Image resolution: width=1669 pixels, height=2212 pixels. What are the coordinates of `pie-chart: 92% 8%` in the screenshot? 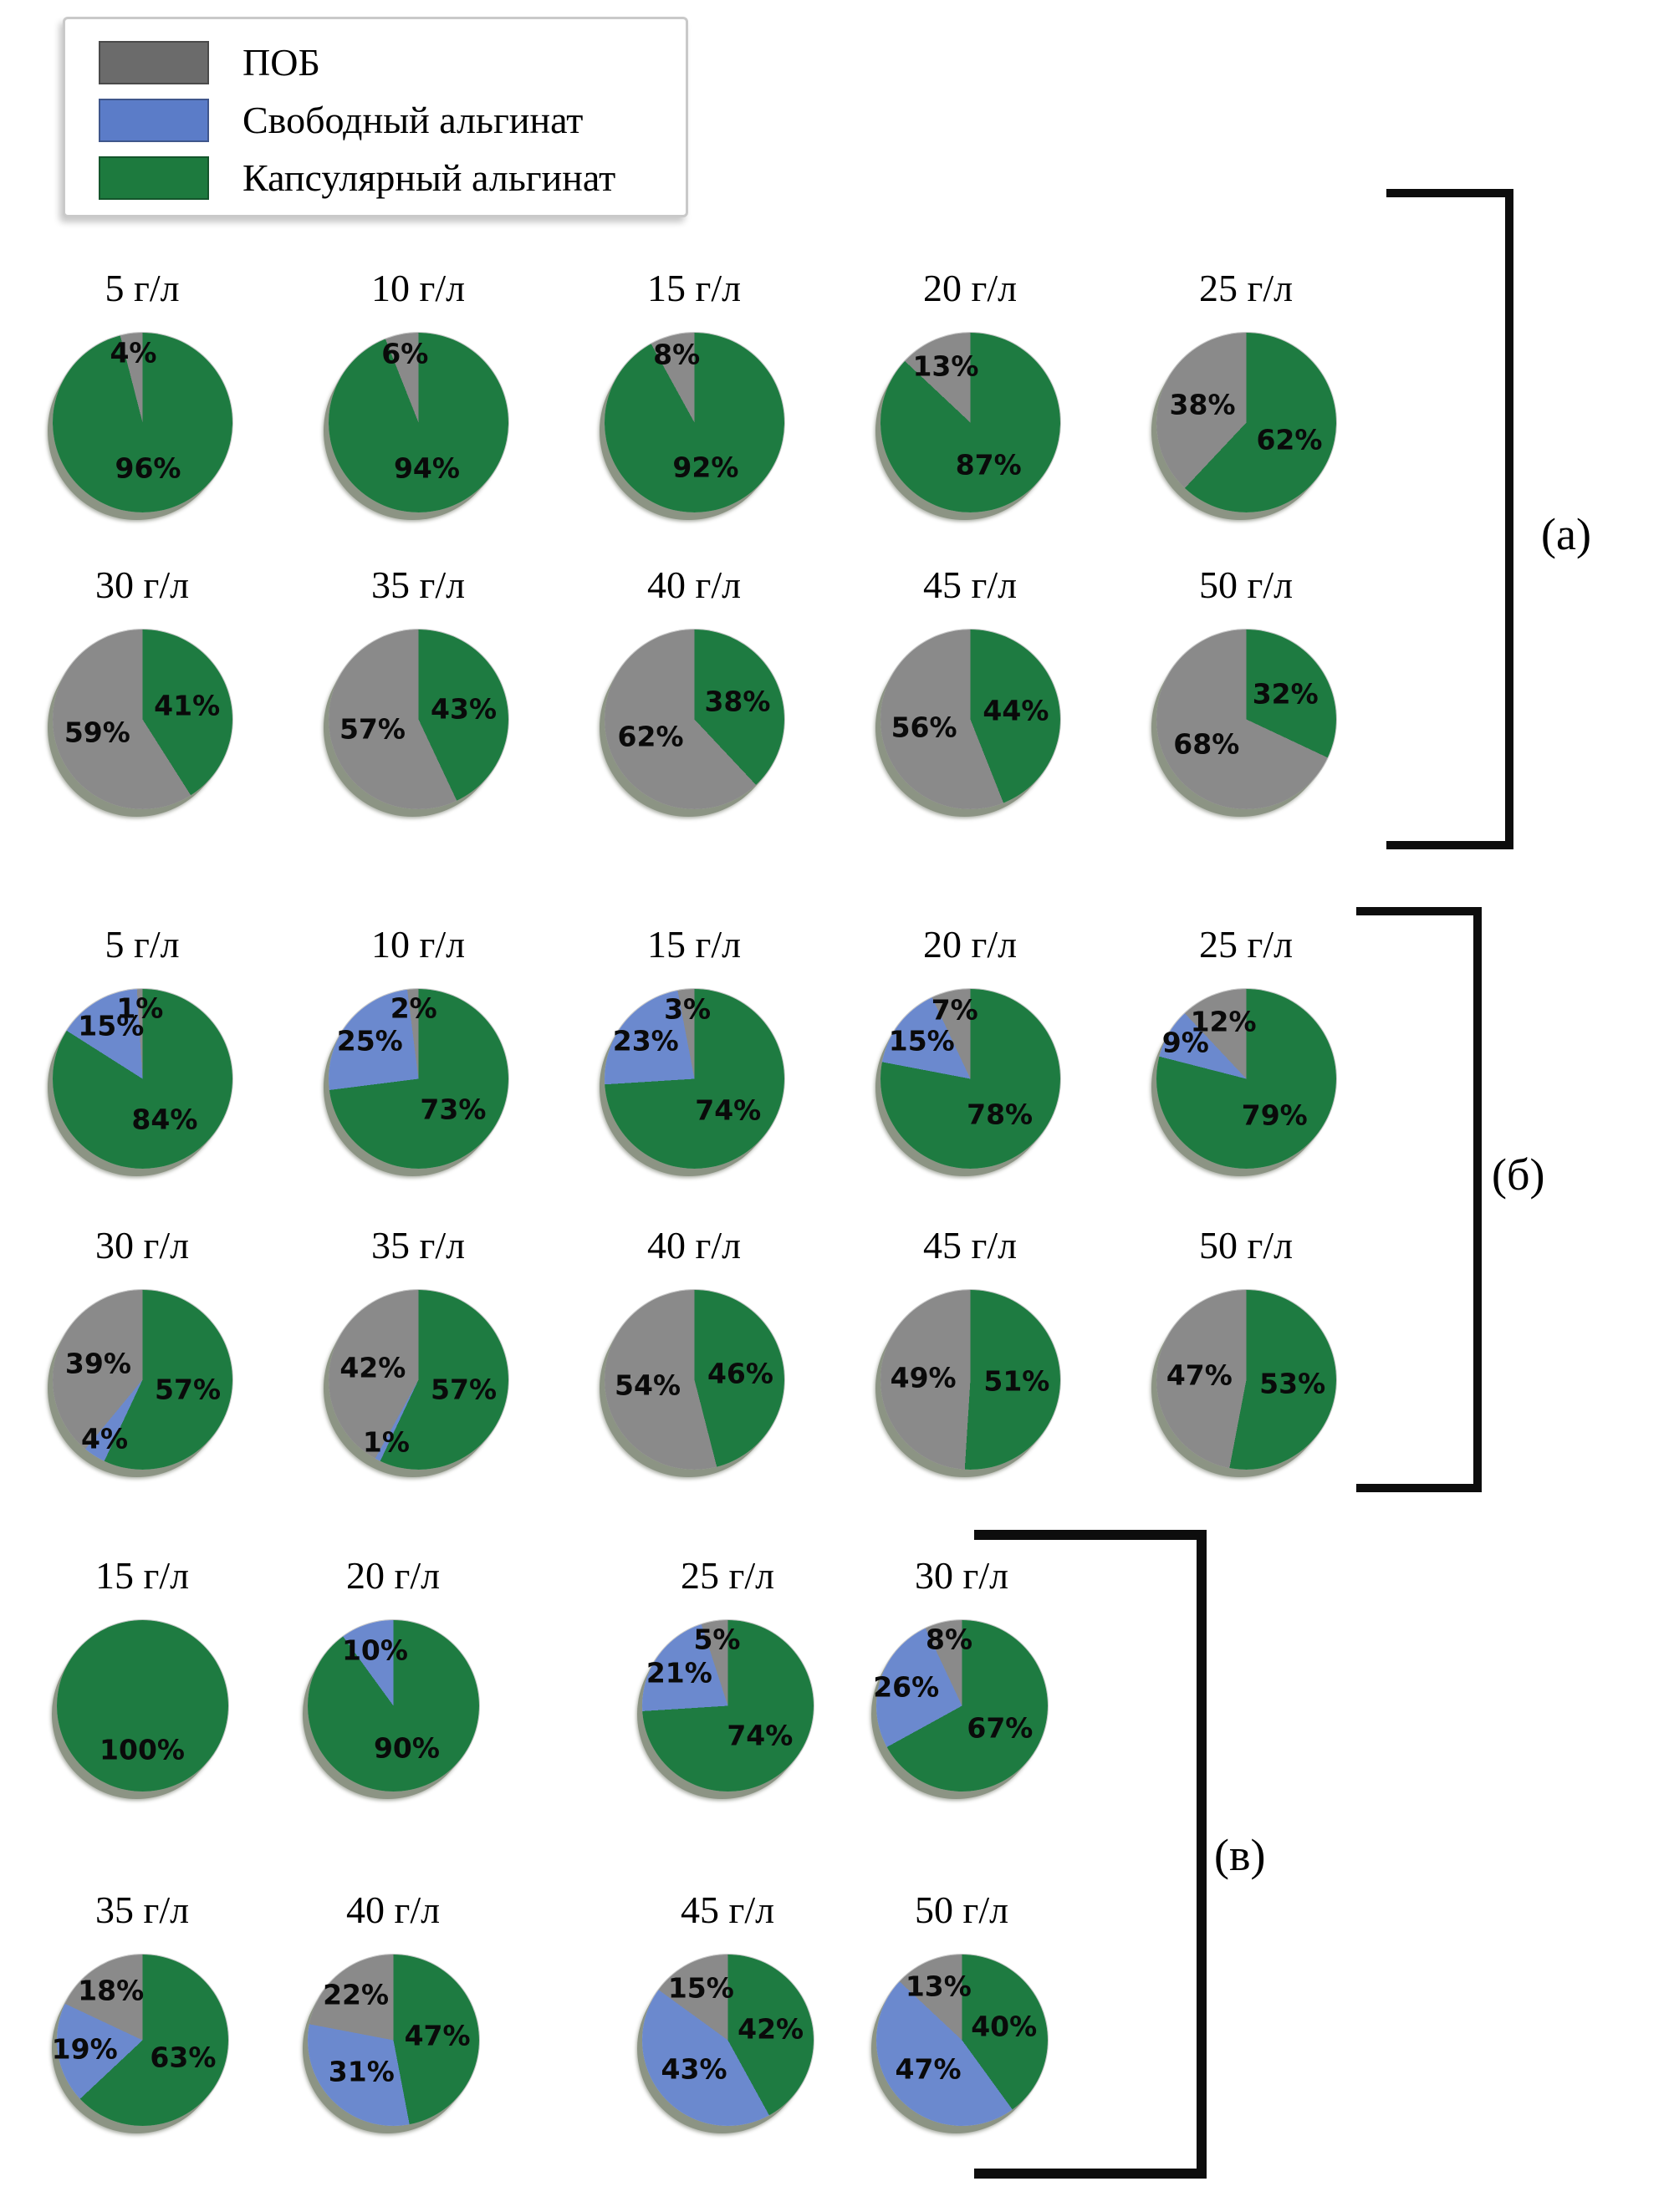 It's located at (694, 422).